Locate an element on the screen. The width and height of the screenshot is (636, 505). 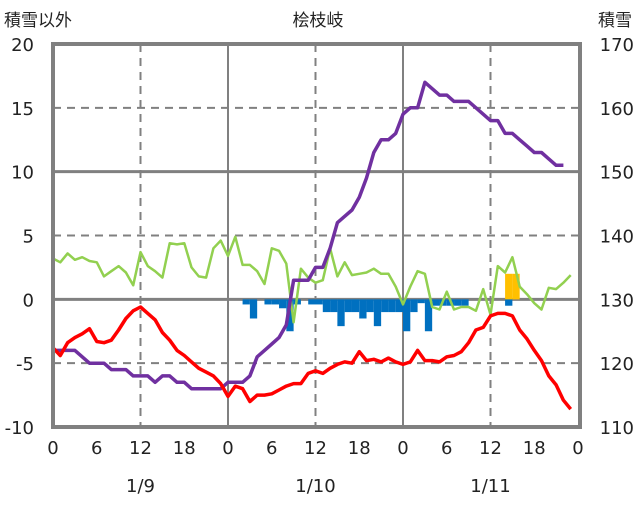
y-left-tick-label: -10 is located at coordinates (19, 428).